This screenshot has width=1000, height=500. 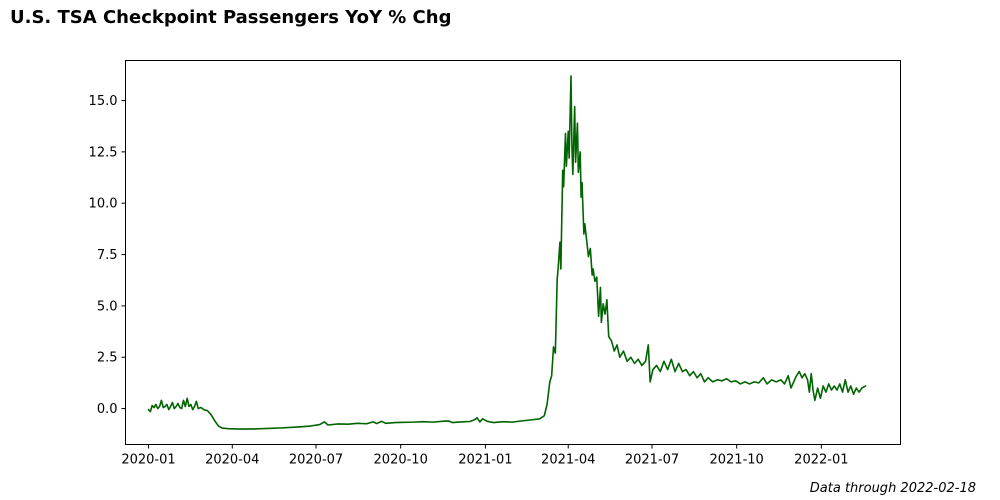 I want to click on y-tick-label: 7.5, so click(x=107, y=255).